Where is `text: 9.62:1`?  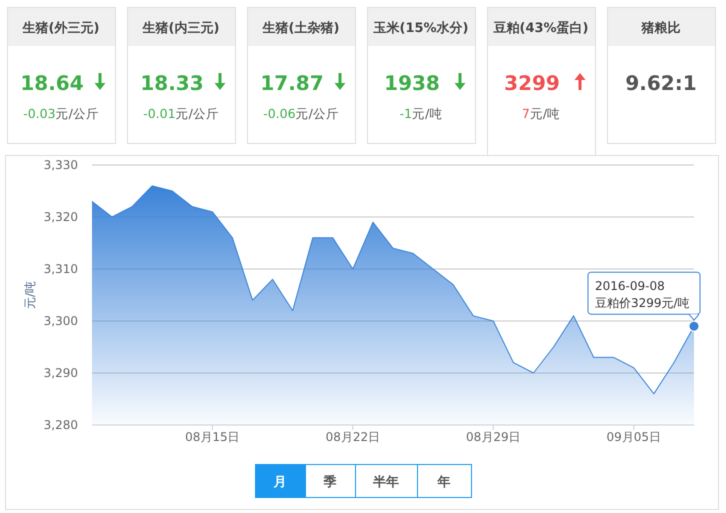 text: 9.62:1 is located at coordinates (661, 83).